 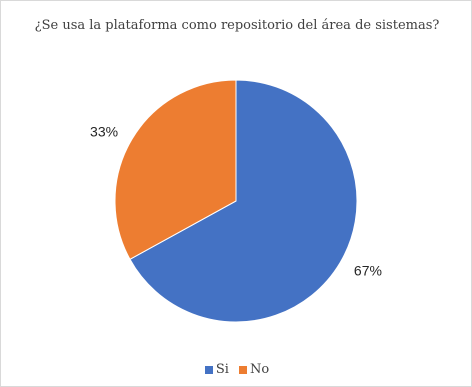 I want to click on data-label-no: 33%, so click(x=104, y=131).